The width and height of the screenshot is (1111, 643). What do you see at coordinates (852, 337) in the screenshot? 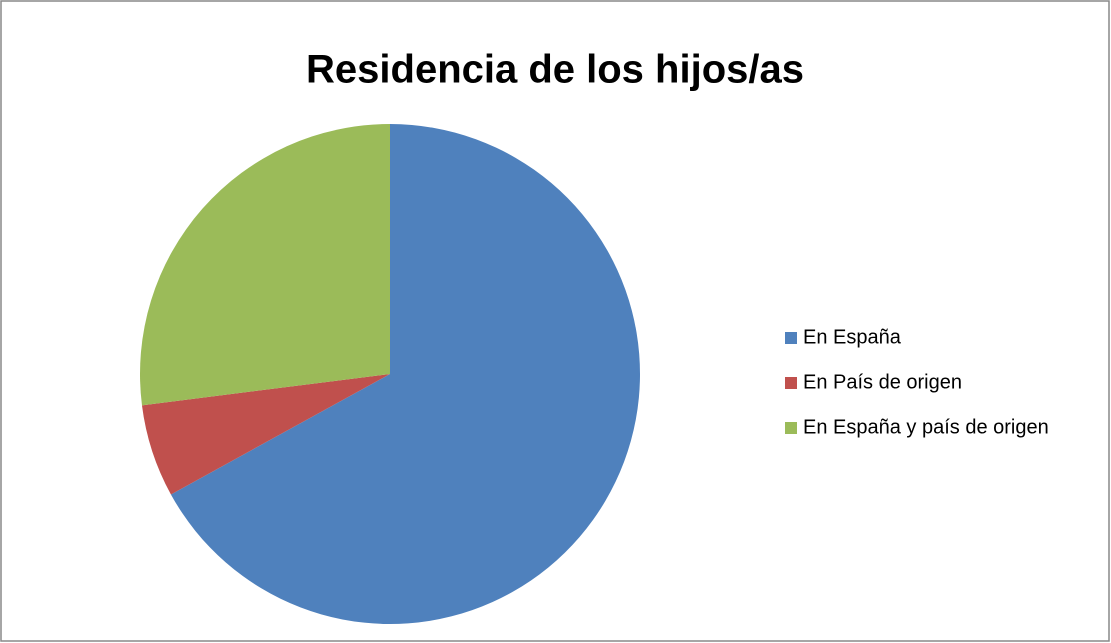
I see `legend-label: En España` at bounding box center [852, 337].